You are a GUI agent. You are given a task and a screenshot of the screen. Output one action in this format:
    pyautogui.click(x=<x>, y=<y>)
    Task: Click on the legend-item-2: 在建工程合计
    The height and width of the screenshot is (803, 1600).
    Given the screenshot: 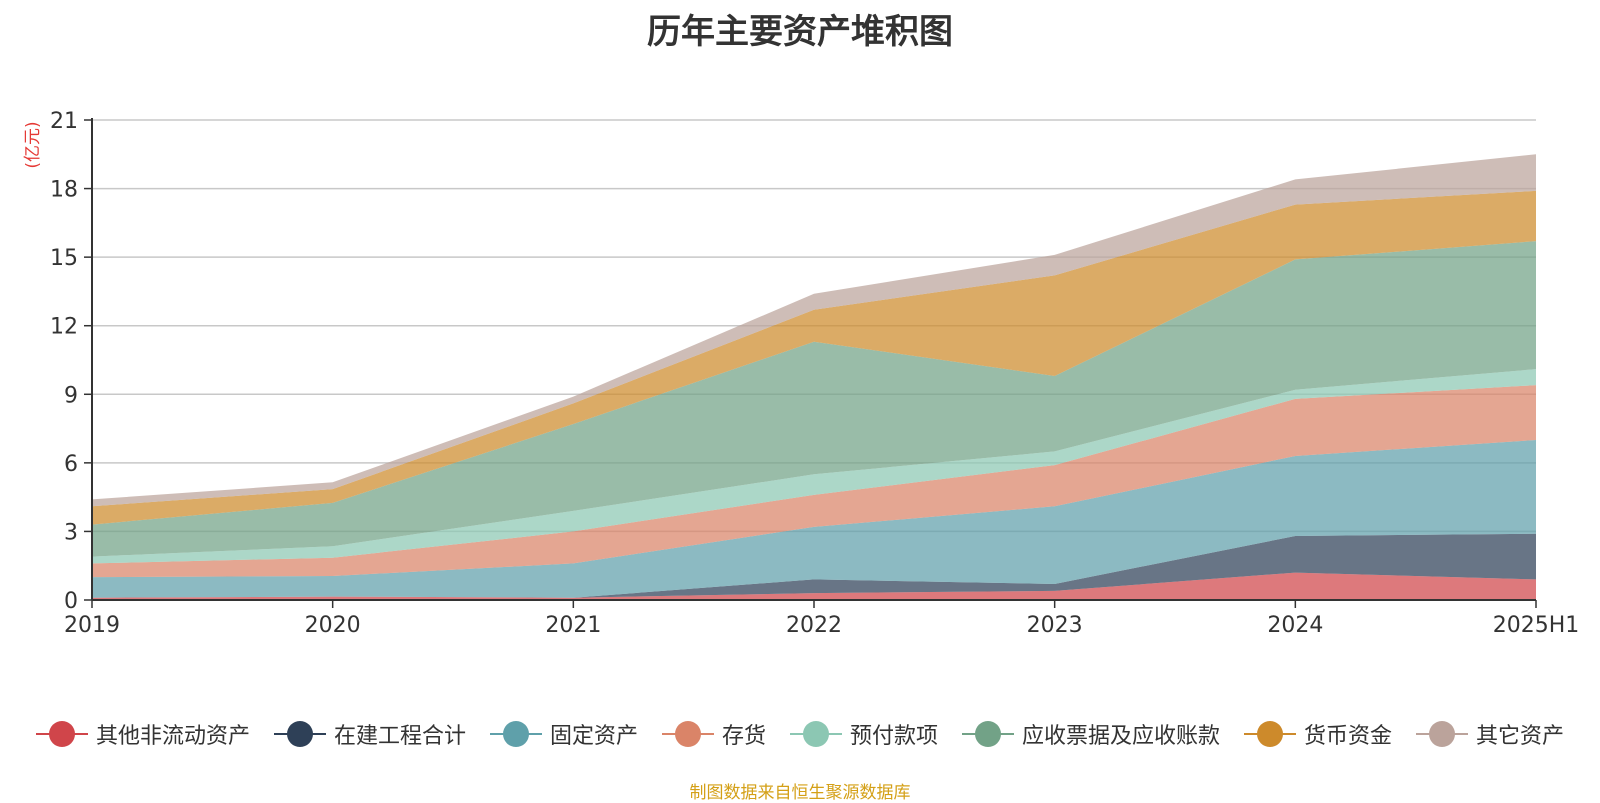 What is the action you would take?
    pyautogui.click(x=369, y=734)
    